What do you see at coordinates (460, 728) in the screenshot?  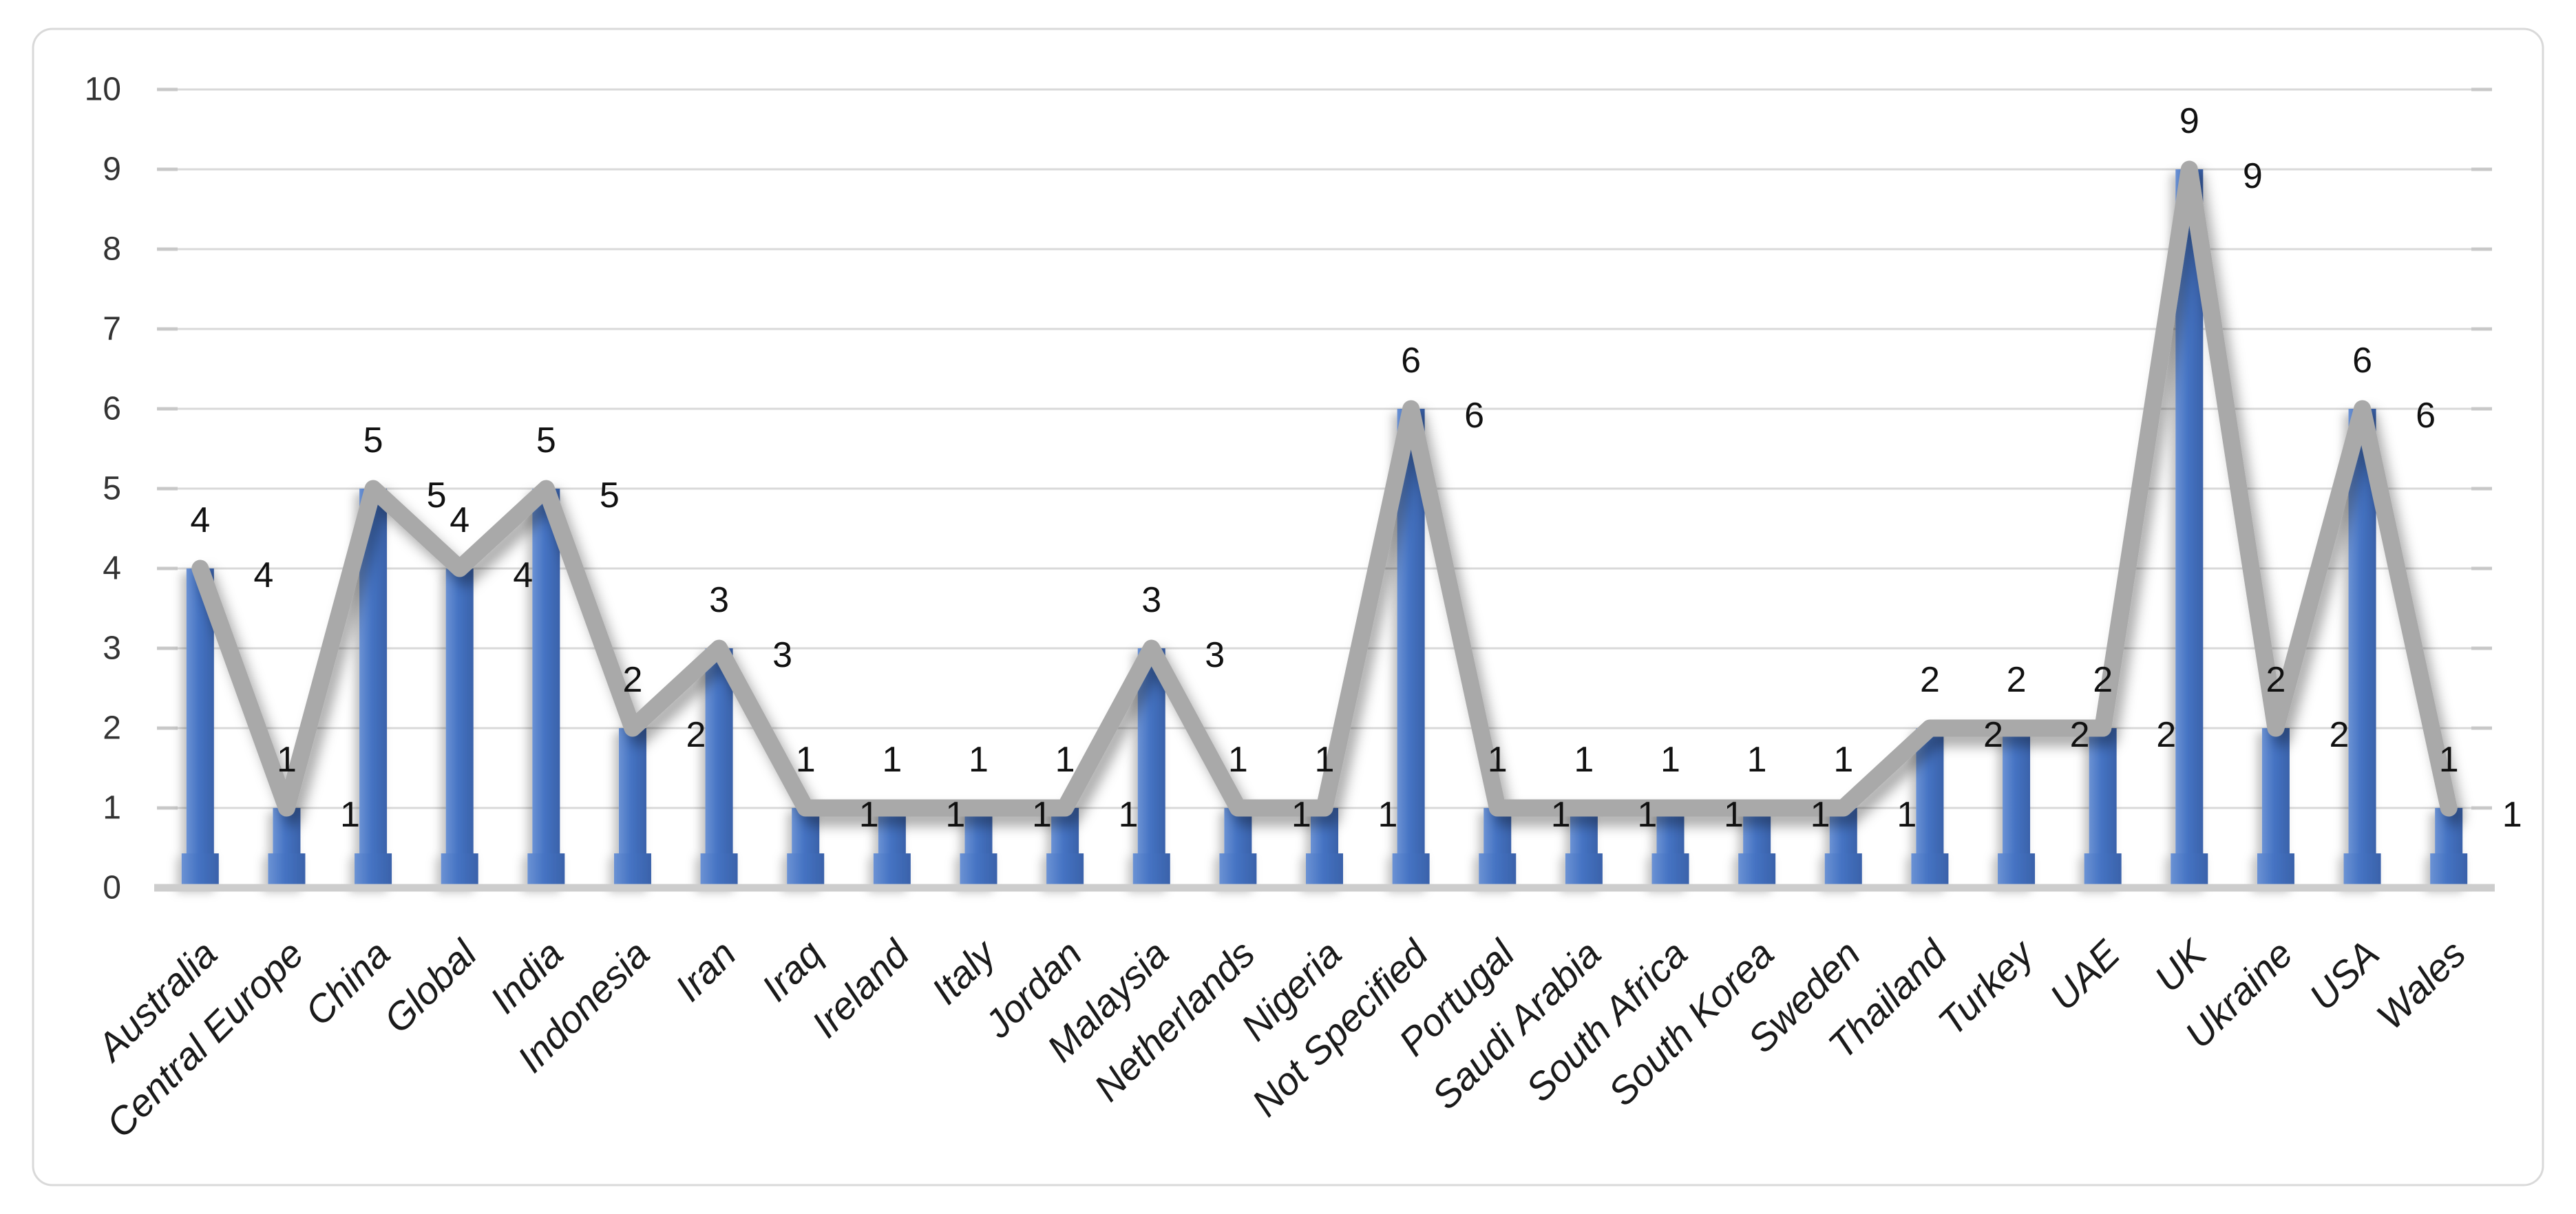 I see `bar-global` at bounding box center [460, 728].